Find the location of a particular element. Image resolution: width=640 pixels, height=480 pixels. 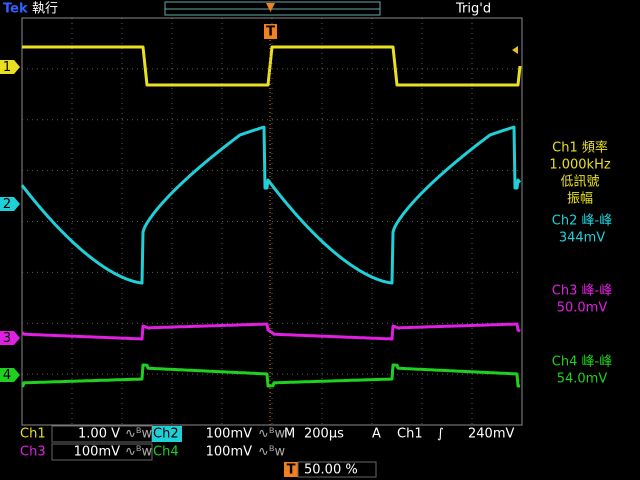

timebase-label: M is located at coordinates (289, 434).